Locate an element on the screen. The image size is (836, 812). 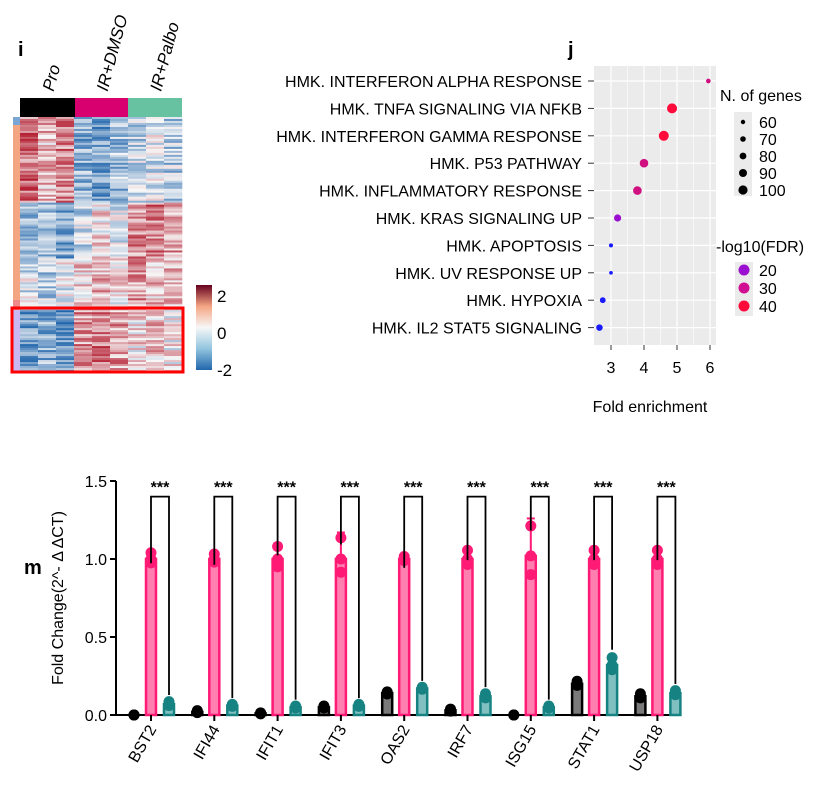
category-label: HMK. INTERFERON ALPHA RESPONSE is located at coordinates (433, 82).